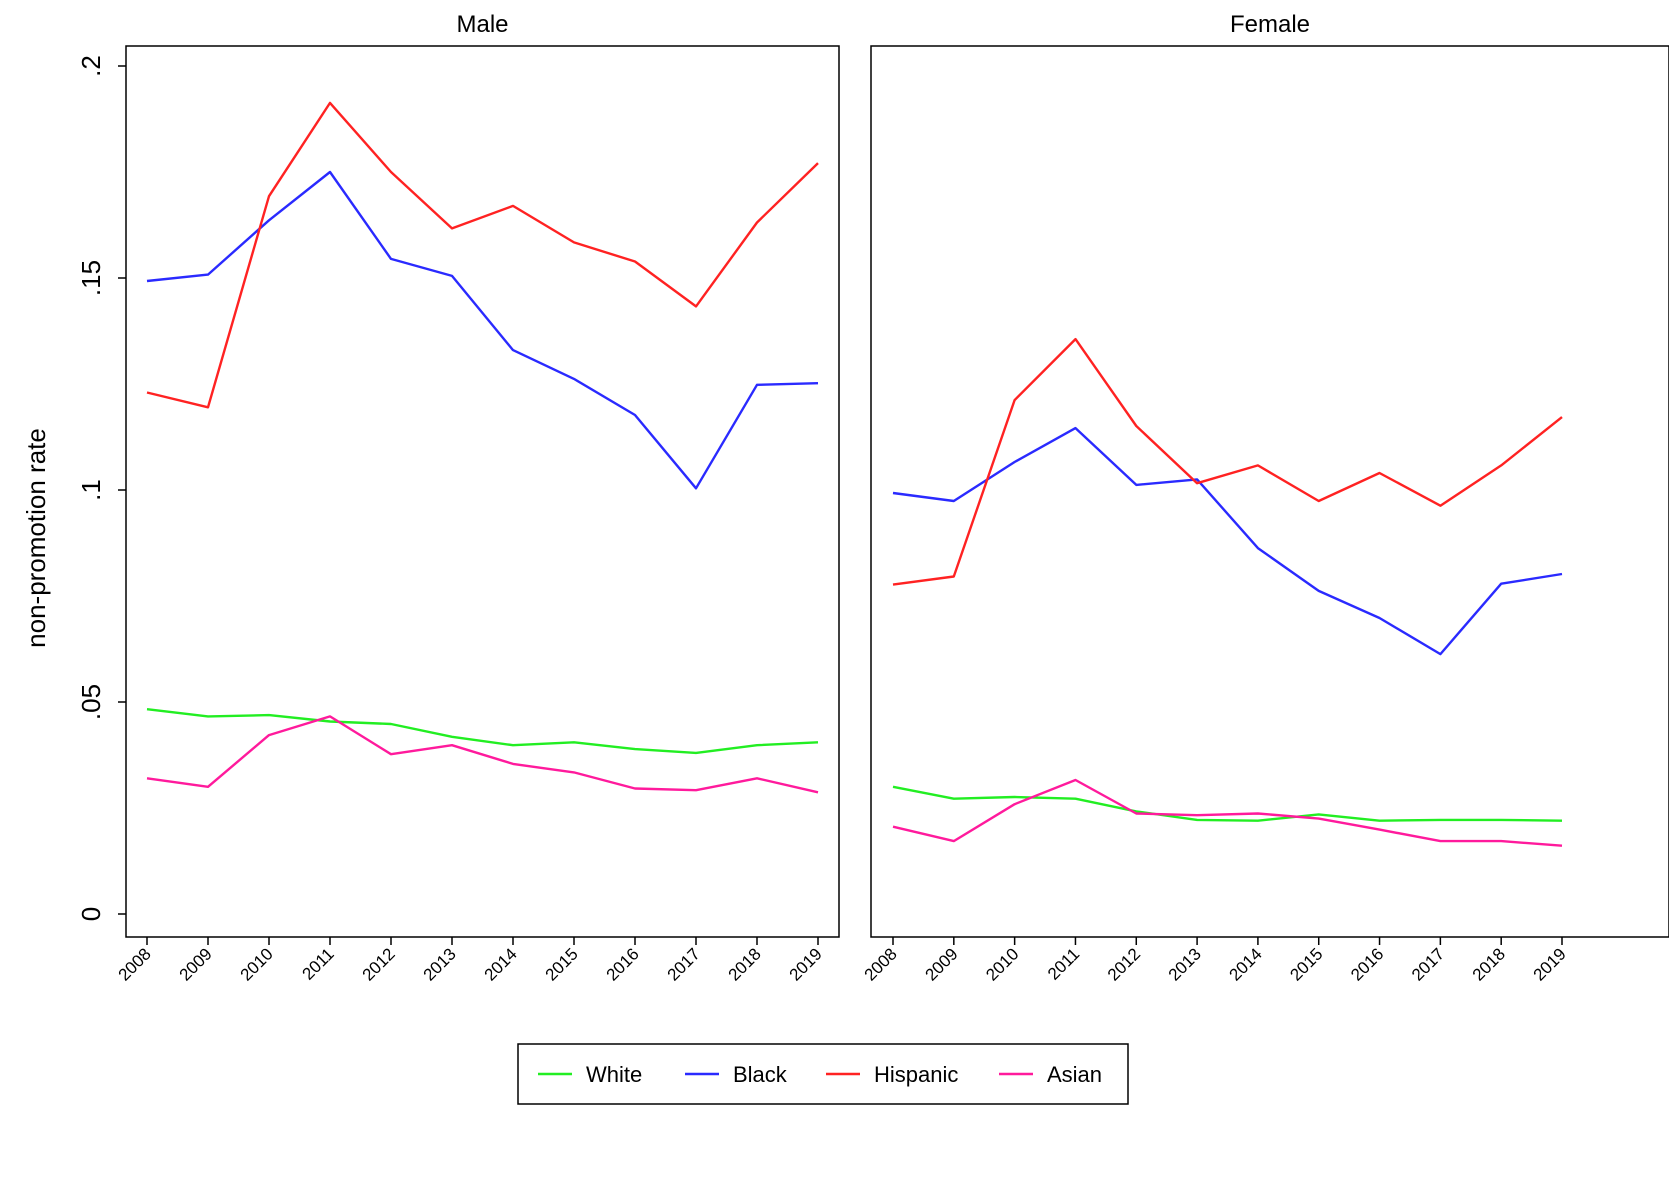  Describe the element at coordinates (614, 1074) in the screenshot. I see `legend-label-white: White` at that location.